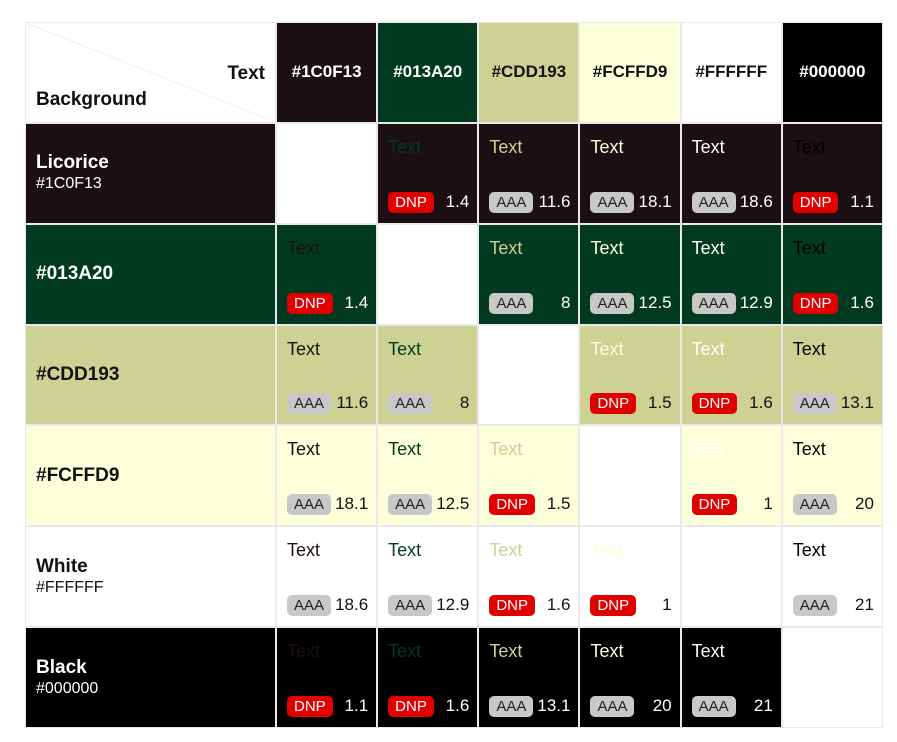  What do you see at coordinates (150, 274) in the screenshot?
I see `row-header: #013A20` at bounding box center [150, 274].